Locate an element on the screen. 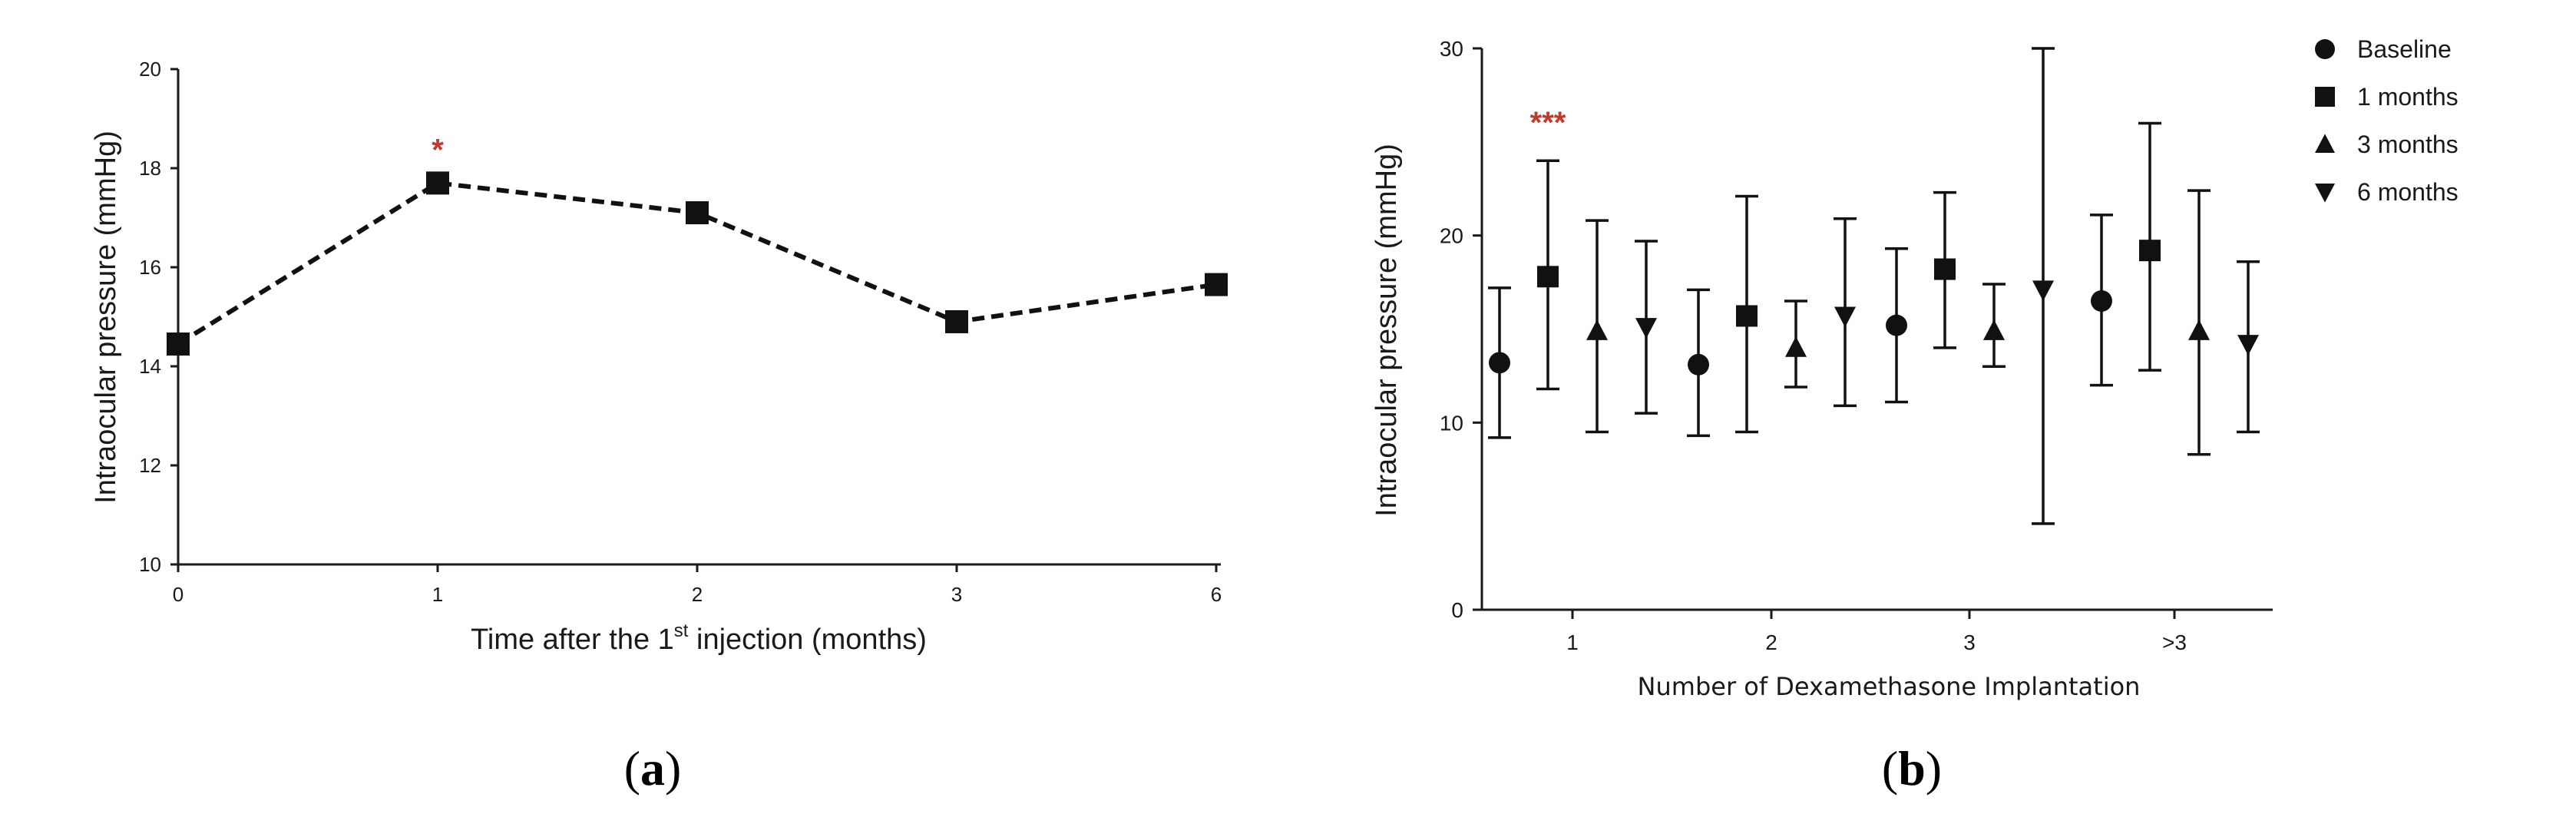  chart-a-x-tick-label: 3 is located at coordinates (956, 595).